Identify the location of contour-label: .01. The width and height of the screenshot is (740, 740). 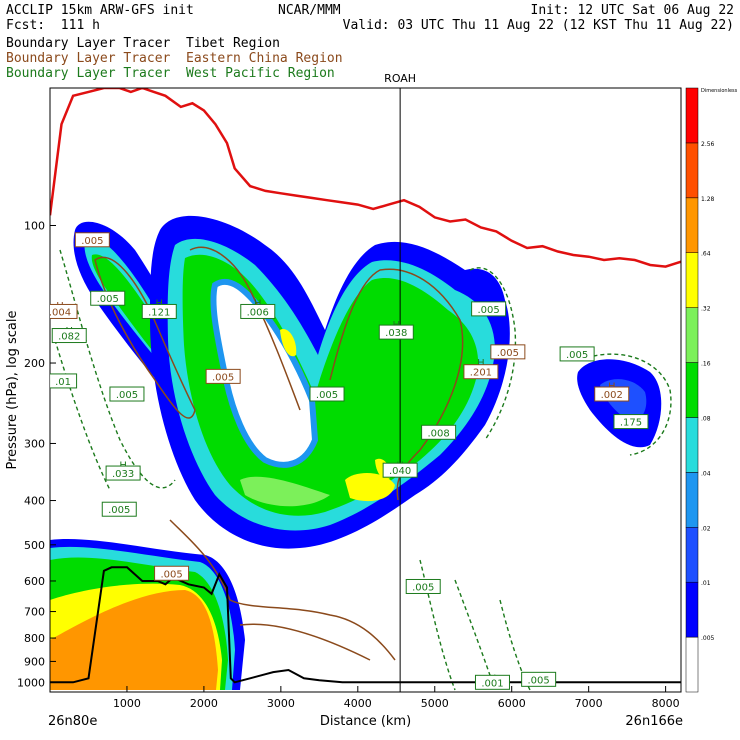
(64, 381).